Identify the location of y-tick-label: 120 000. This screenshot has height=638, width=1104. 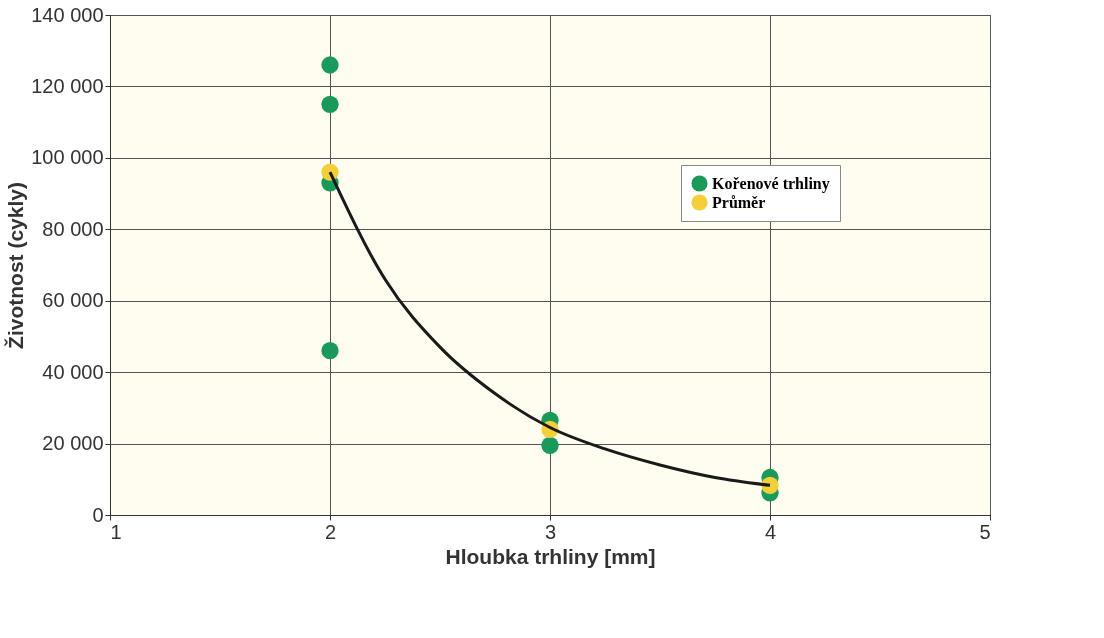
(67, 85).